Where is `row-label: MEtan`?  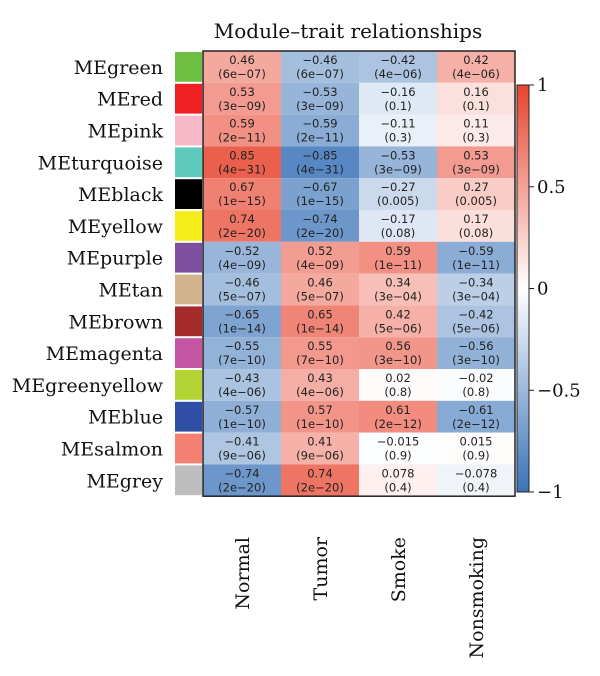 row-label: MEtan is located at coordinates (130, 291).